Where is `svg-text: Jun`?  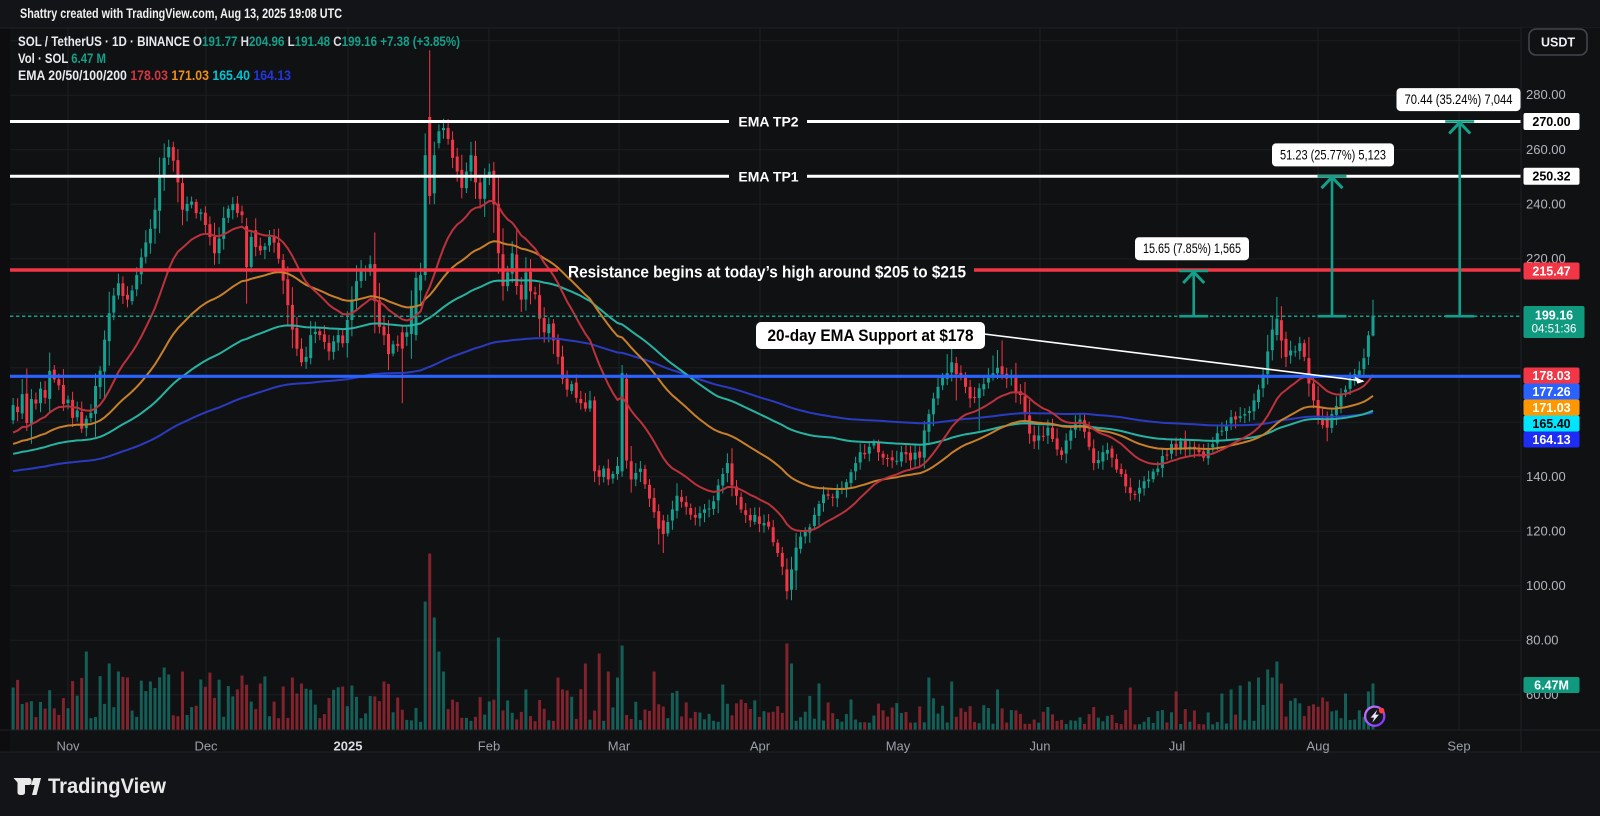 svg-text: Jun is located at coordinates (1040, 746).